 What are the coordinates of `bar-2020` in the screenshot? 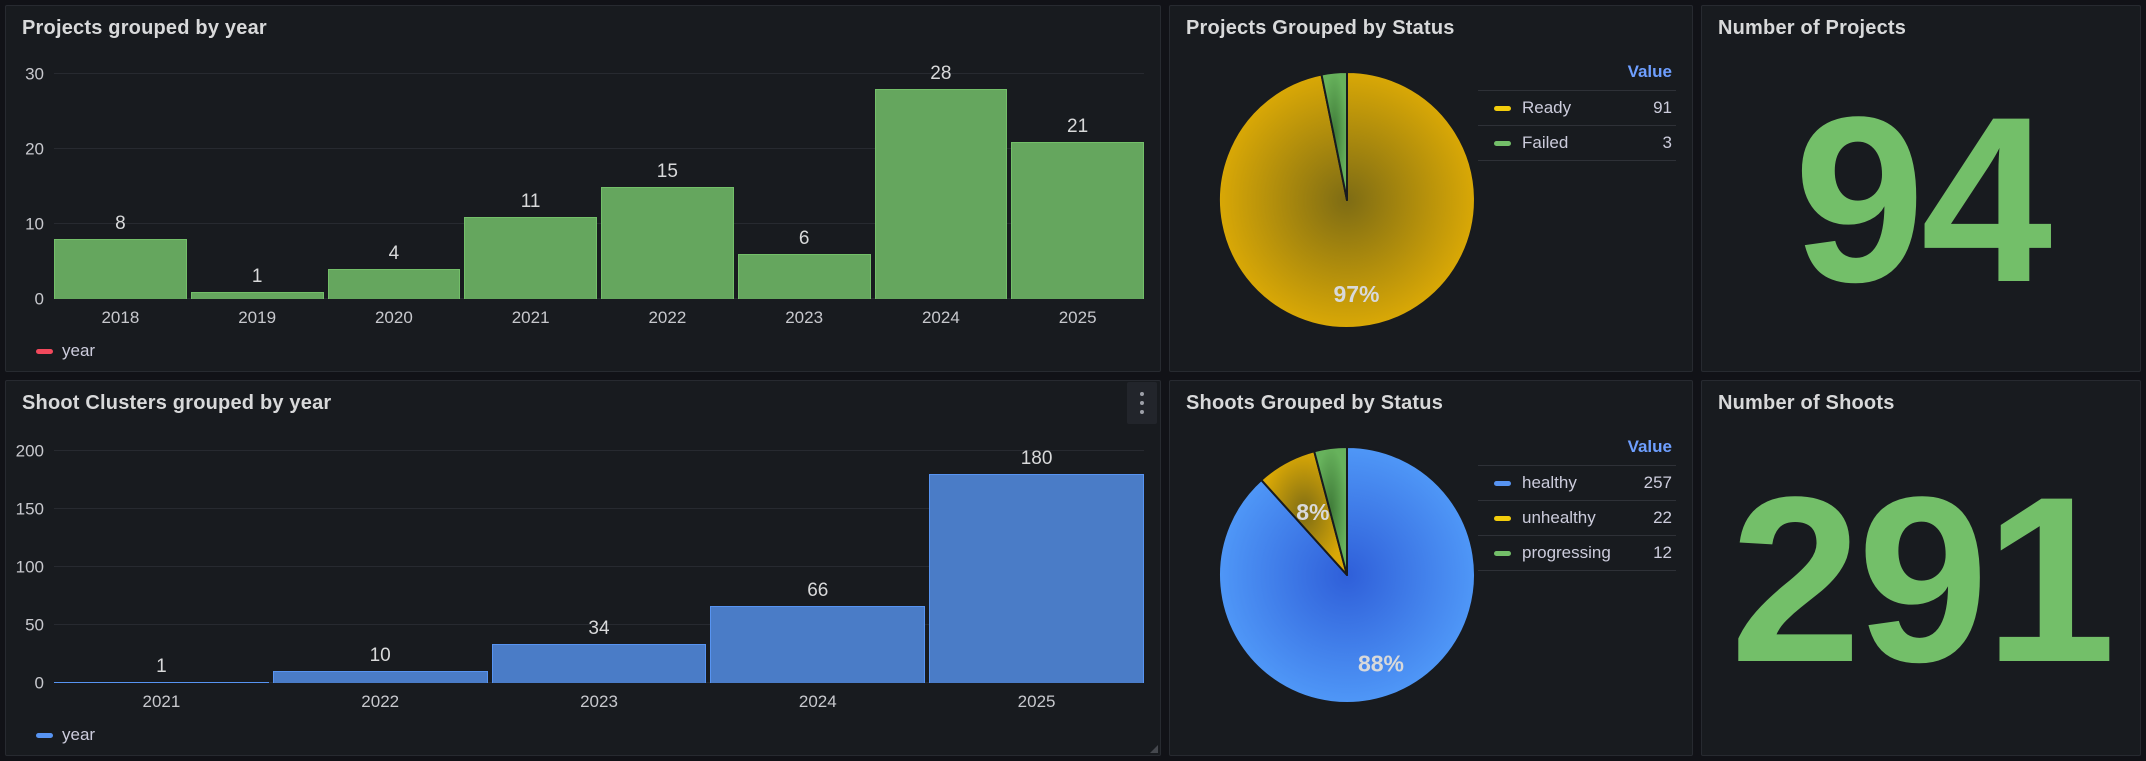 It's located at (394, 284).